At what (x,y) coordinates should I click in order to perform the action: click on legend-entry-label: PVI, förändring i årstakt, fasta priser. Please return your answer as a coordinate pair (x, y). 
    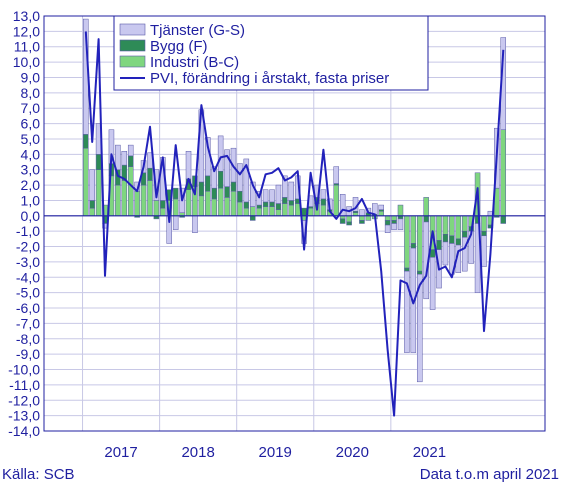
    Looking at the image, I should click on (269, 78).